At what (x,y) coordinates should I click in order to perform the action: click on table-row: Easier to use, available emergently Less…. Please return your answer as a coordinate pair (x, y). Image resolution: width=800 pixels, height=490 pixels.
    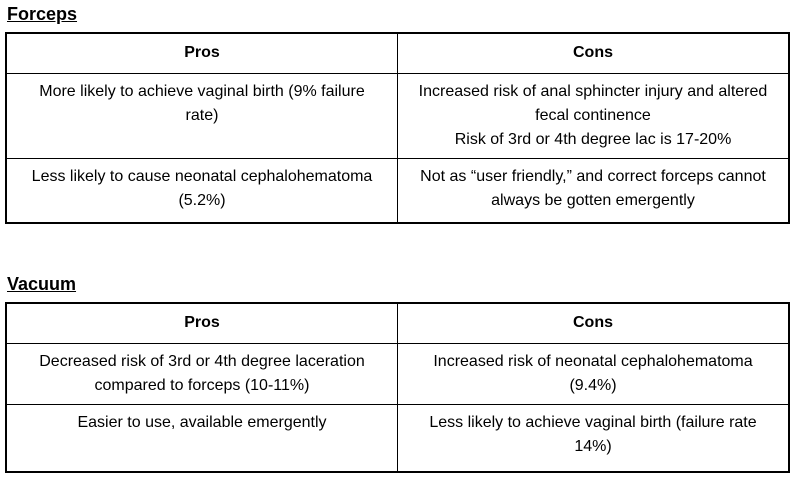
    Looking at the image, I should click on (397, 438).